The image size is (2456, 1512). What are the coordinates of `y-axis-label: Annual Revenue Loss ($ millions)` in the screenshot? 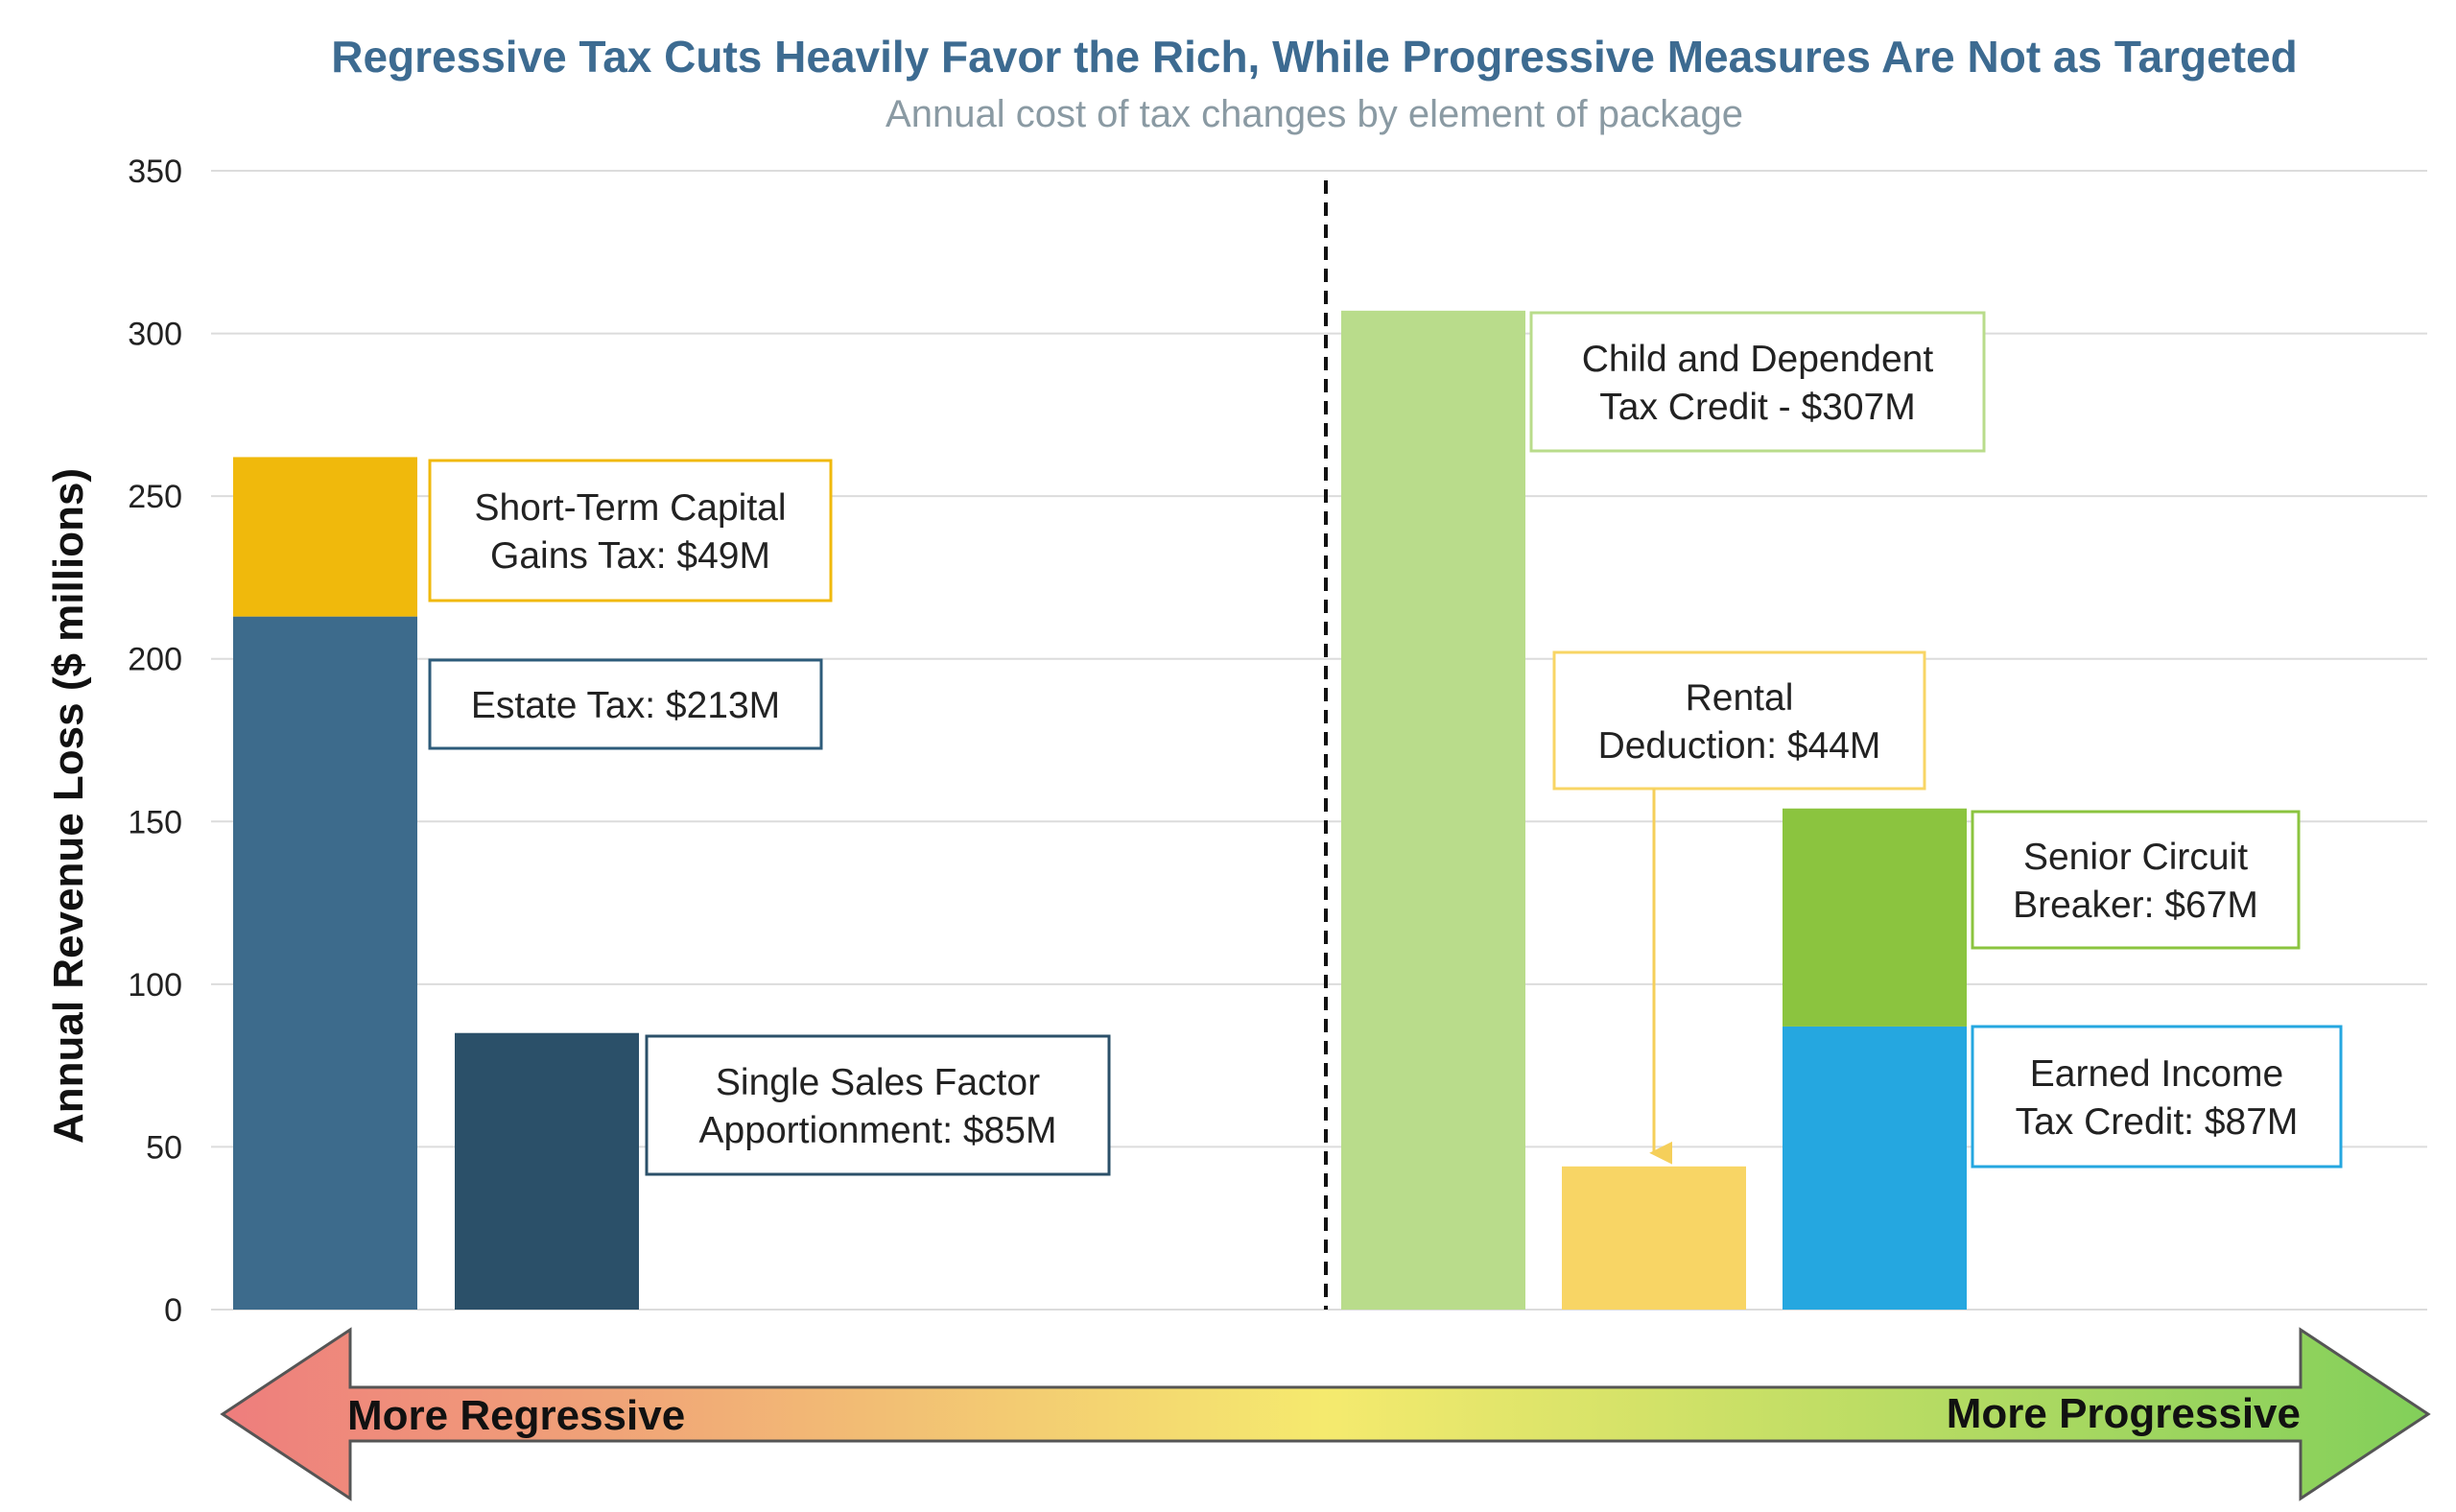 It's located at (68, 806).